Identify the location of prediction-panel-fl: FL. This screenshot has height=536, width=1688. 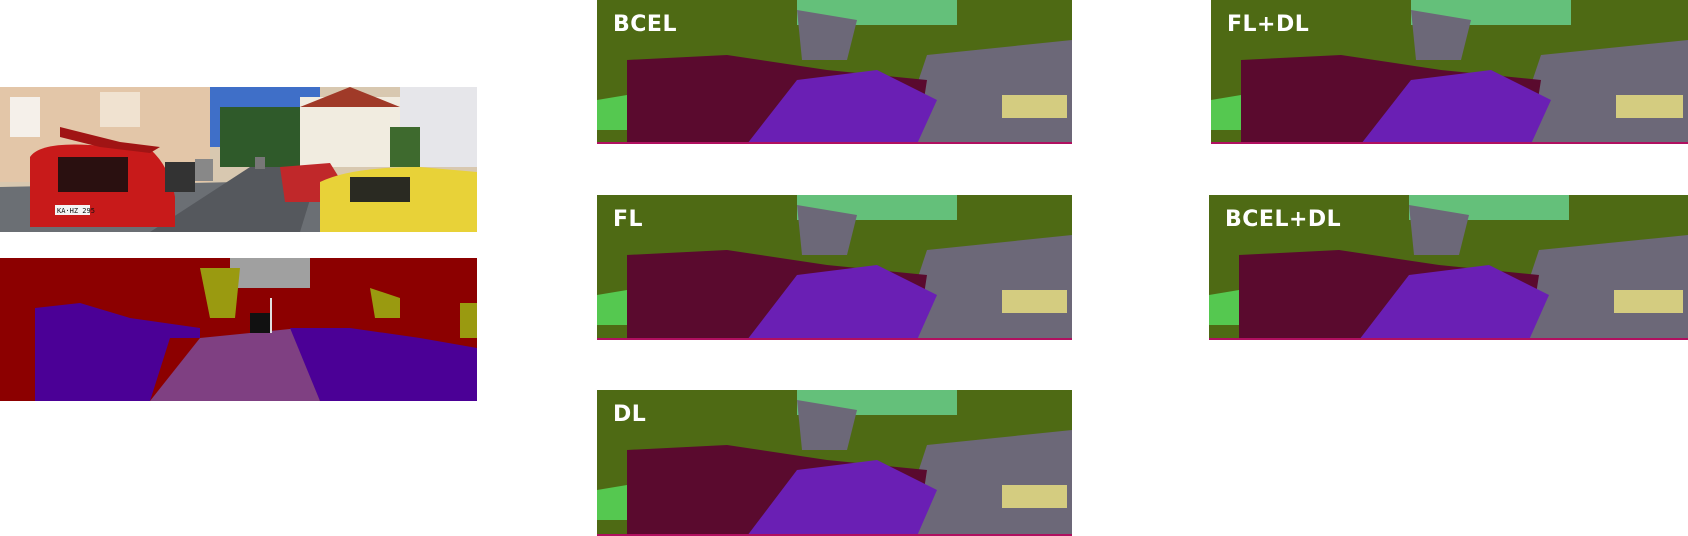
(834, 267).